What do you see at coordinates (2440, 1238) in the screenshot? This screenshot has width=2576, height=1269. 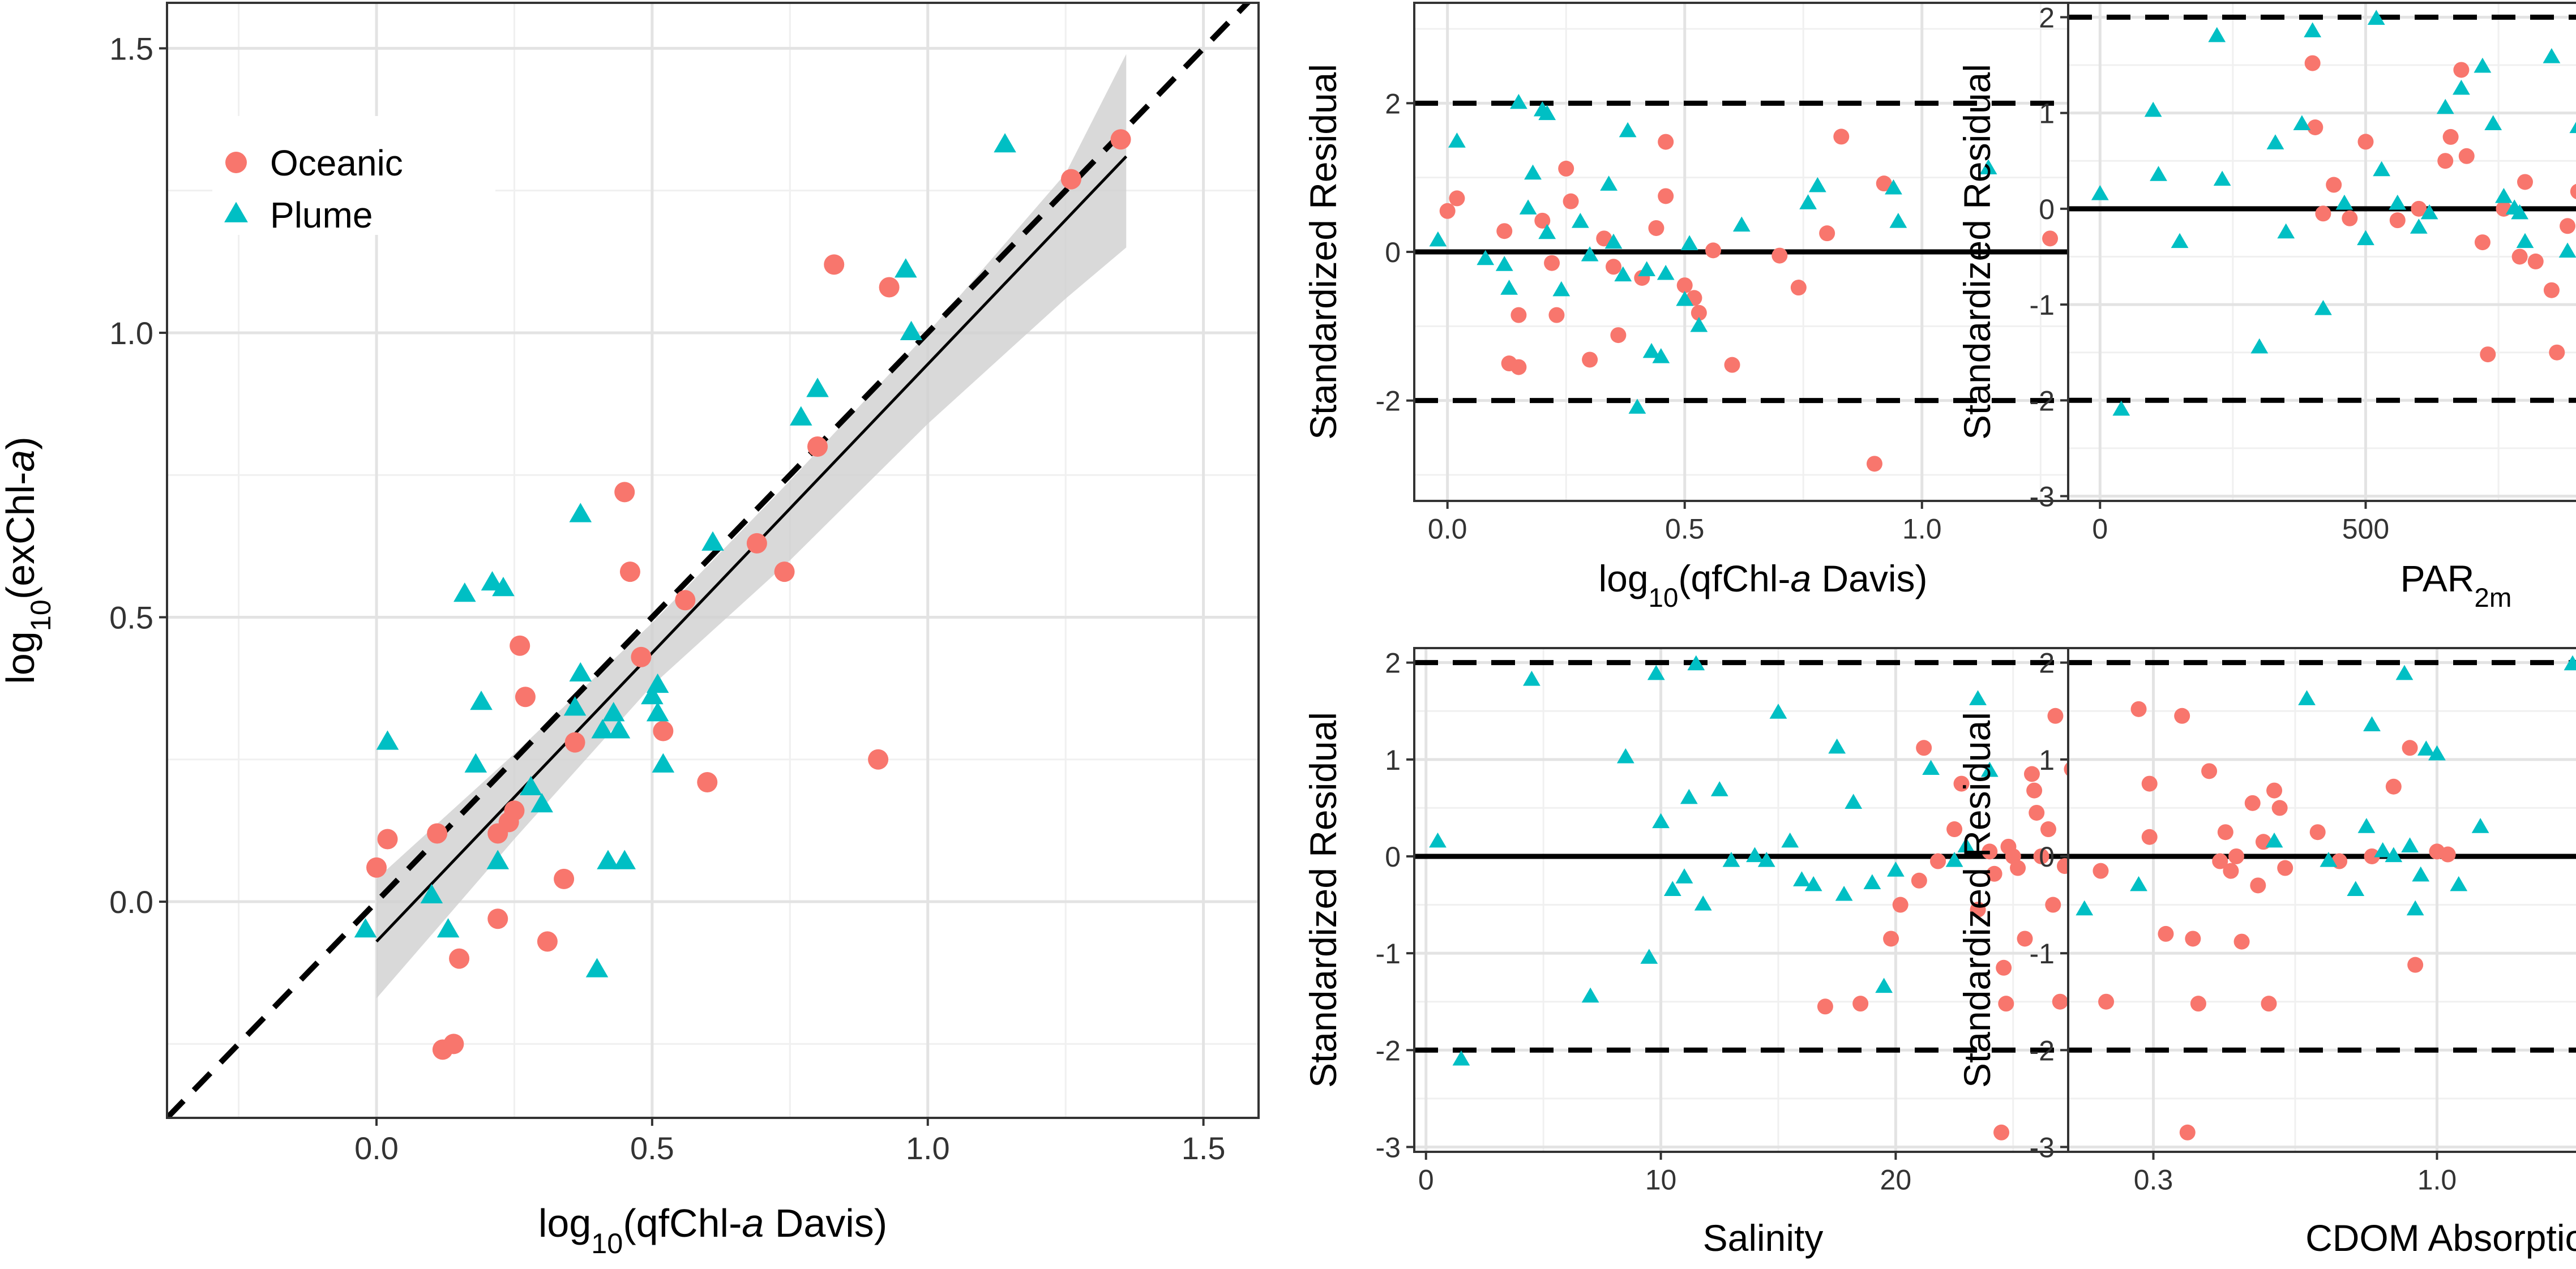 I see `x-axis-label: CDOM Absorption` at bounding box center [2440, 1238].